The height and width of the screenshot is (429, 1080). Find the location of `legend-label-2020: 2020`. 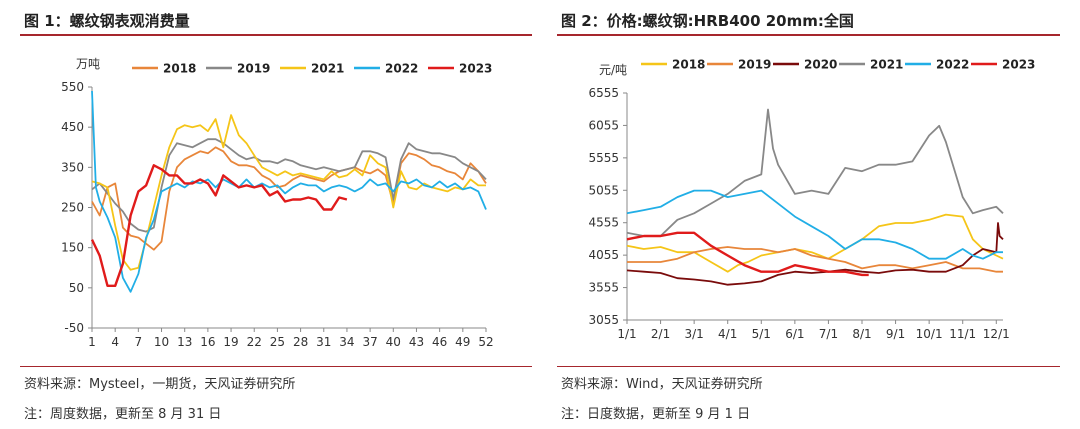

legend-label-2020: 2020 is located at coordinates (820, 65).